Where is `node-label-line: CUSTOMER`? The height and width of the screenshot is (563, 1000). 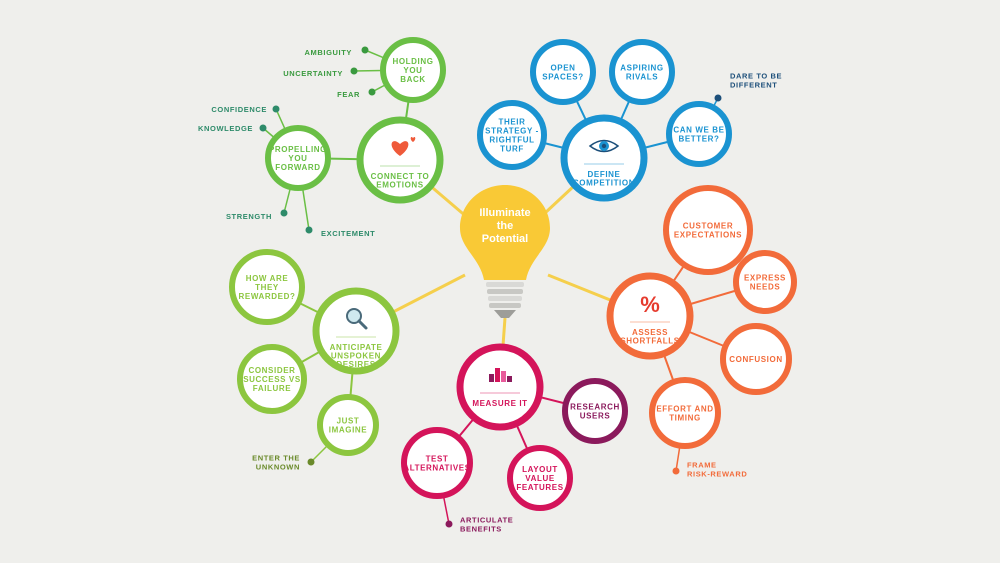
node-label-line: CUSTOMER is located at coordinates (708, 226).